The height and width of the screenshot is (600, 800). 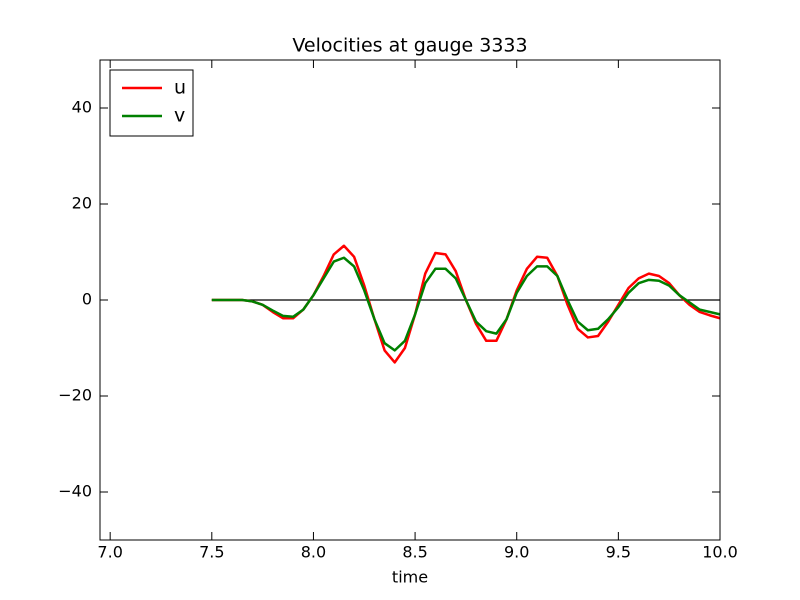 What do you see at coordinates (618, 552) in the screenshot?
I see `x-tick-label: 9.5` at bounding box center [618, 552].